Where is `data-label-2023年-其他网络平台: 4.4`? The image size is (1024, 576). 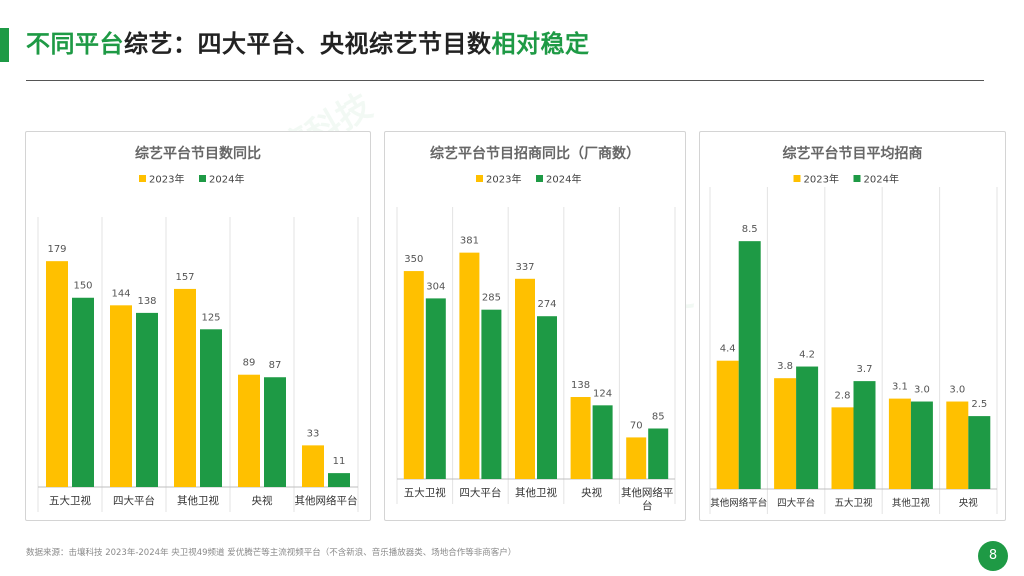
data-label-2023年-其他网络平台: 4.4 is located at coordinates (728, 349).